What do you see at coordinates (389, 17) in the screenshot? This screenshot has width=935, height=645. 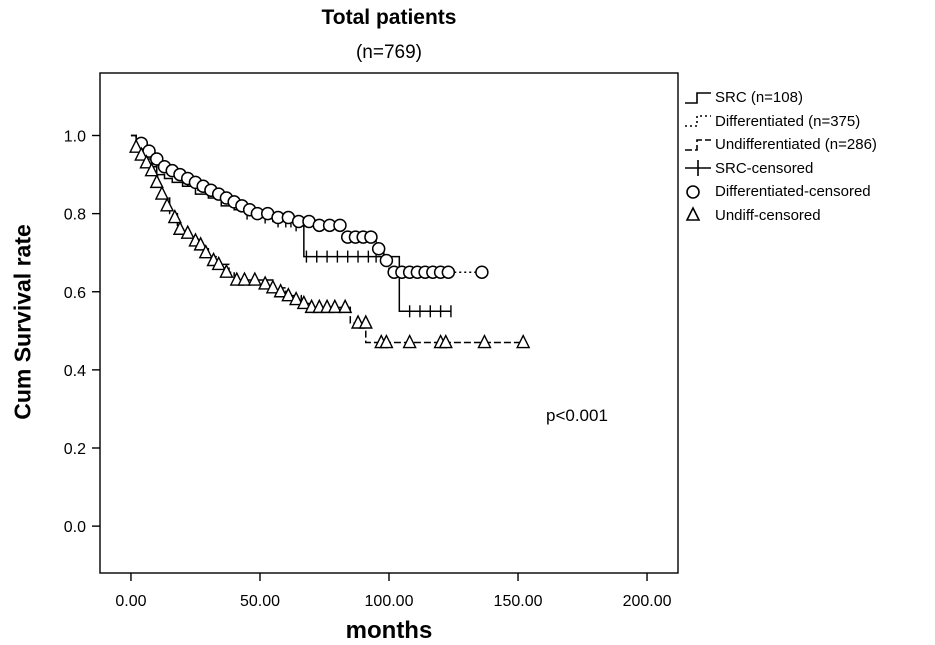 I see `chart-title: Total patients` at bounding box center [389, 17].